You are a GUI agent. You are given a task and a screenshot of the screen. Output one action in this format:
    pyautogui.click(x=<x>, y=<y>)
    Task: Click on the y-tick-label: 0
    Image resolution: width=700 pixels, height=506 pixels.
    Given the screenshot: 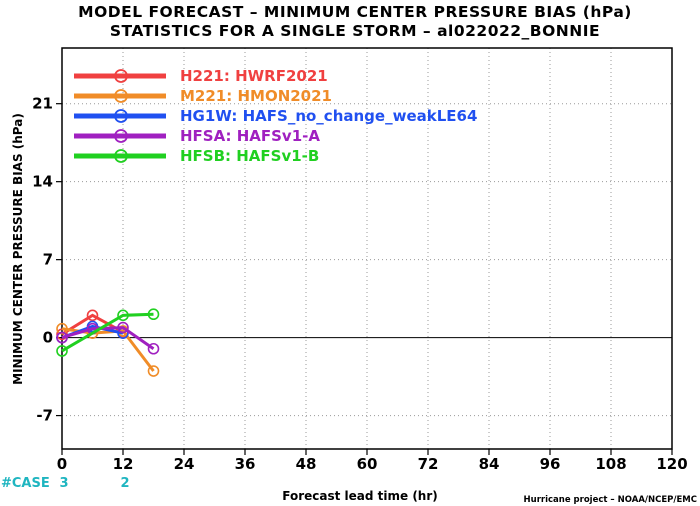 What is the action you would take?
    pyautogui.click(x=48, y=338)
    